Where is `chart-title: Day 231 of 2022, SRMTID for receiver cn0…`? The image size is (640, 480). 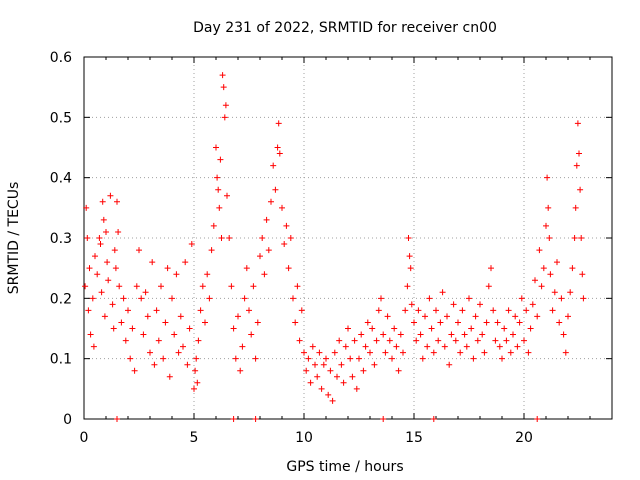
chart-title: Day 231 of 2022, SRMTID for receiver cn0… is located at coordinates (345, 28).